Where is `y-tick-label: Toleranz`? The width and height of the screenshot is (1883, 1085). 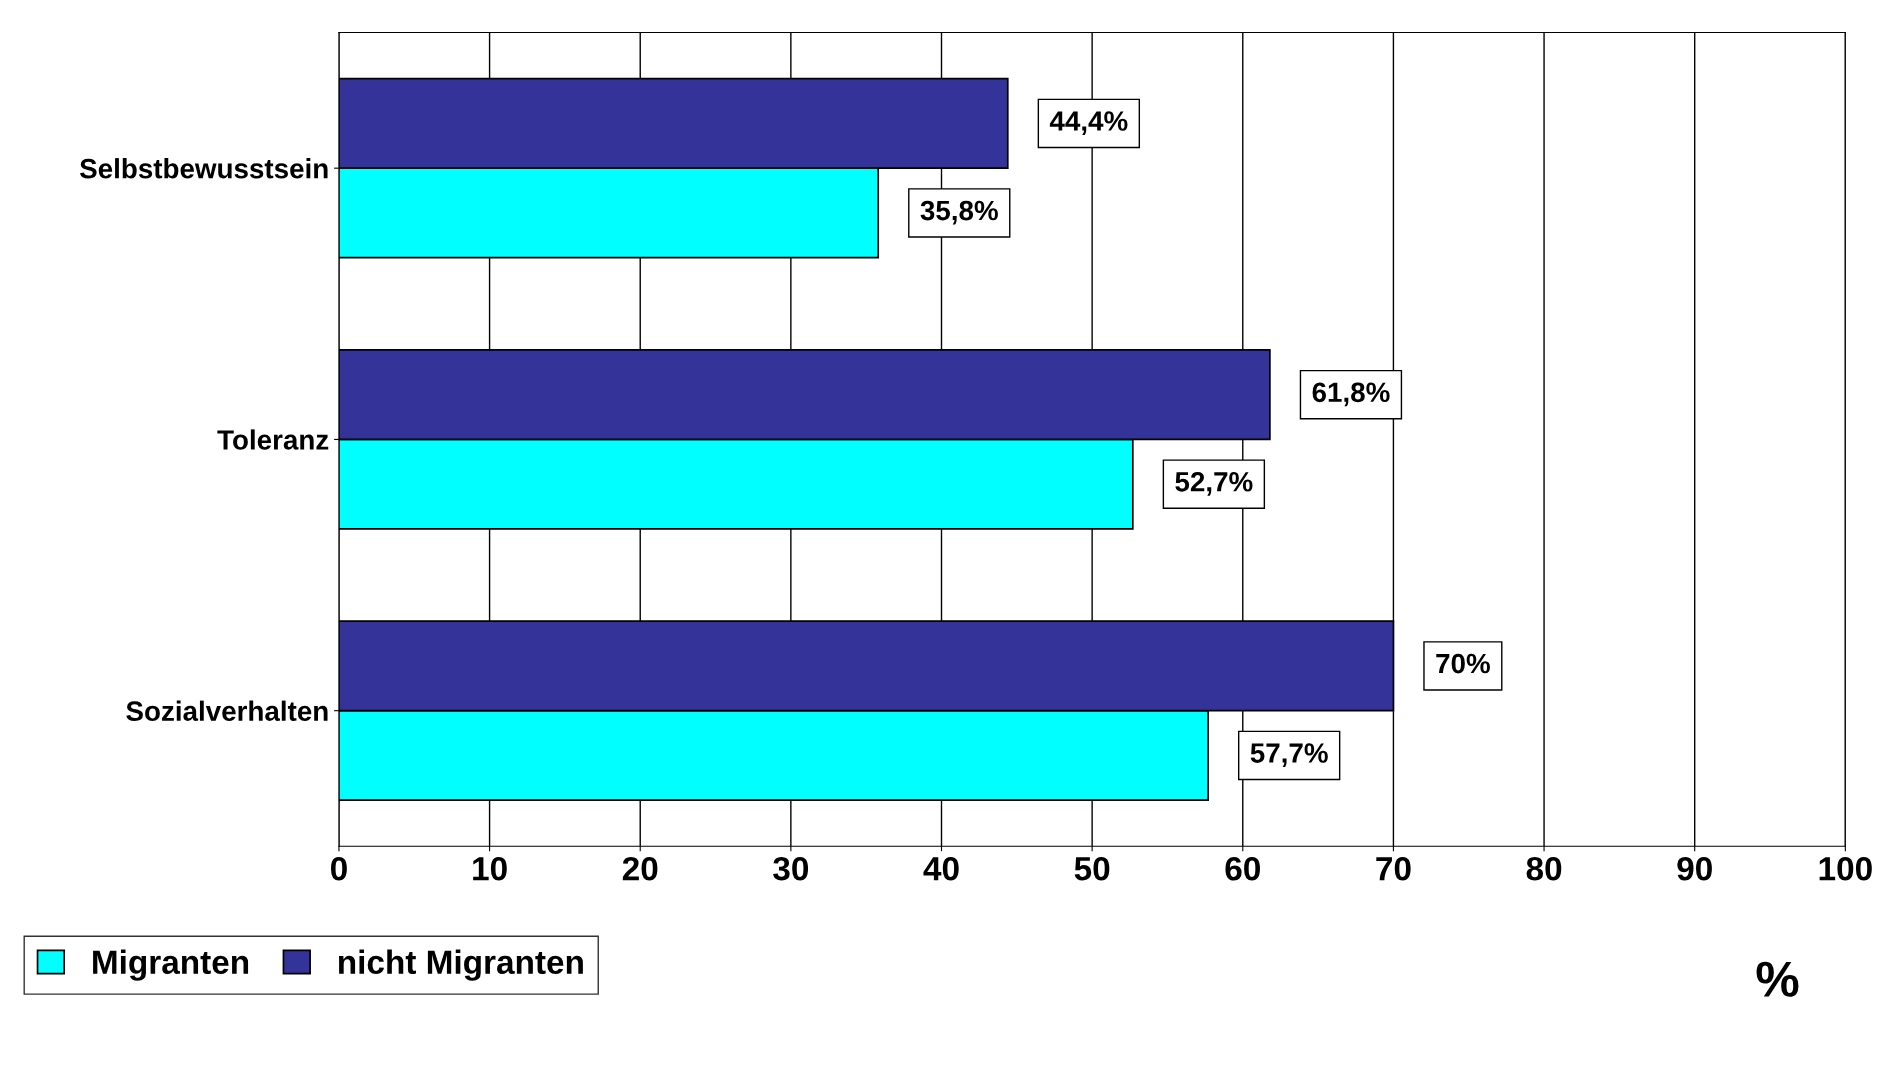
y-tick-label: Toleranz is located at coordinates (273, 439).